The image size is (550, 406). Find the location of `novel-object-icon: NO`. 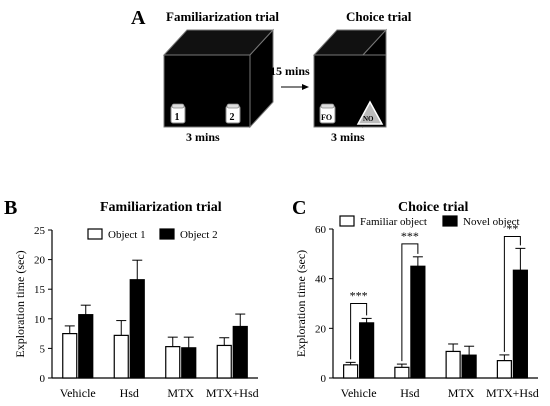

novel-object-icon: NO is located at coordinates (370, 112).